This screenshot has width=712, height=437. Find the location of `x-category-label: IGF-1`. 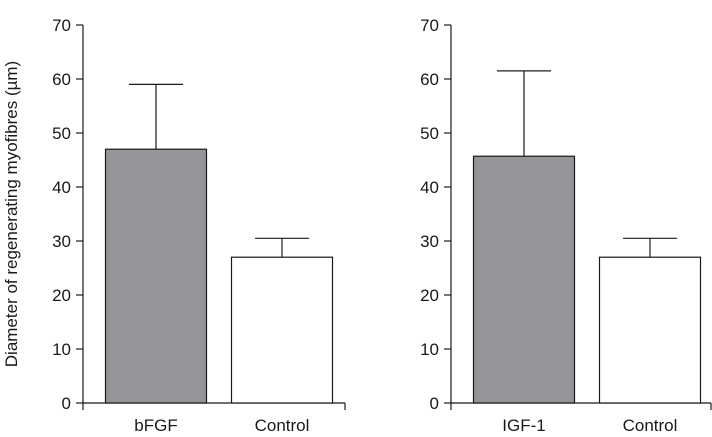

x-category-label: IGF-1 is located at coordinates (523, 425).